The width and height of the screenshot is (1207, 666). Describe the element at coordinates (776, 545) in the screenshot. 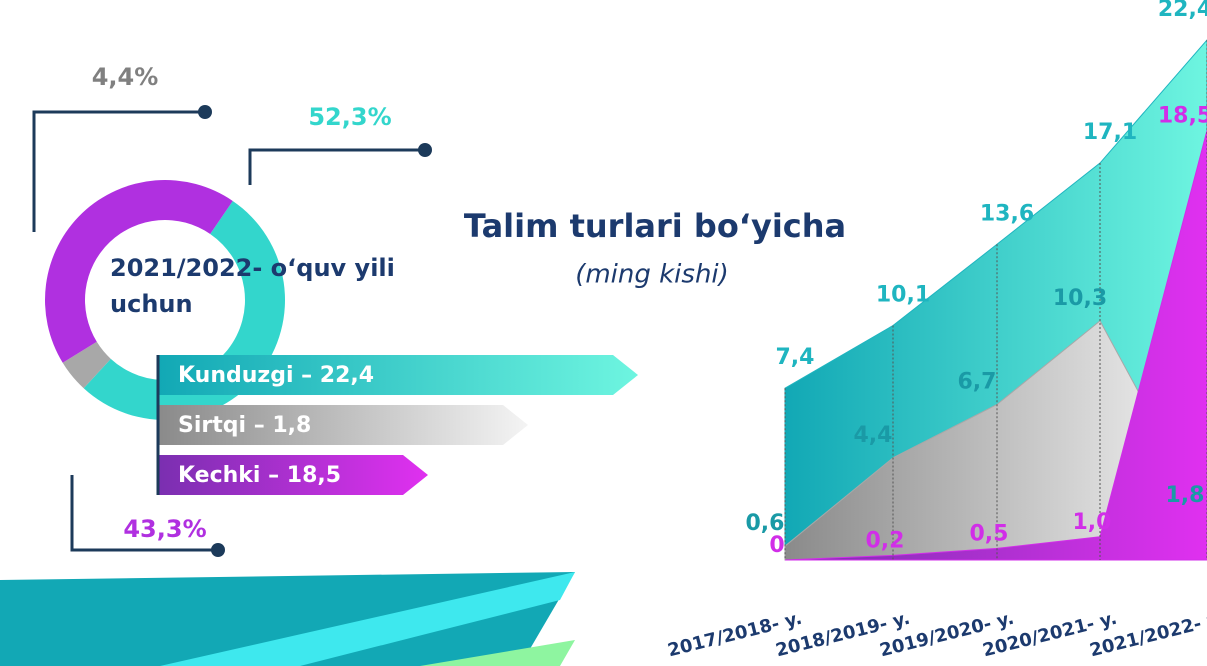

I see `data-label: 0` at that location.